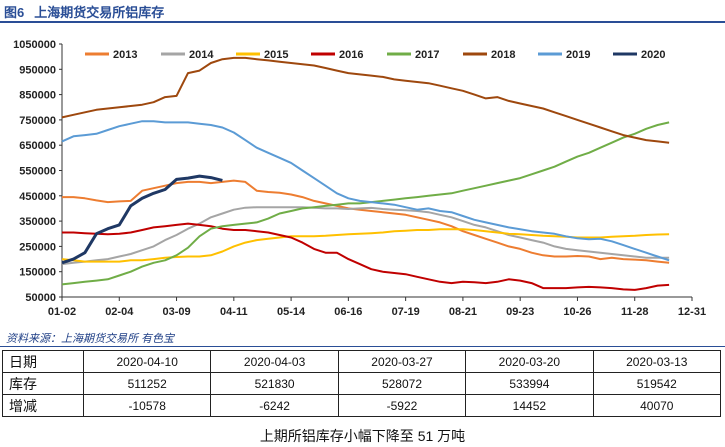  Describe the element at coordinates (657, 361) in the screenshot. I see `table-header-cell: 2020-03-13` at that location.